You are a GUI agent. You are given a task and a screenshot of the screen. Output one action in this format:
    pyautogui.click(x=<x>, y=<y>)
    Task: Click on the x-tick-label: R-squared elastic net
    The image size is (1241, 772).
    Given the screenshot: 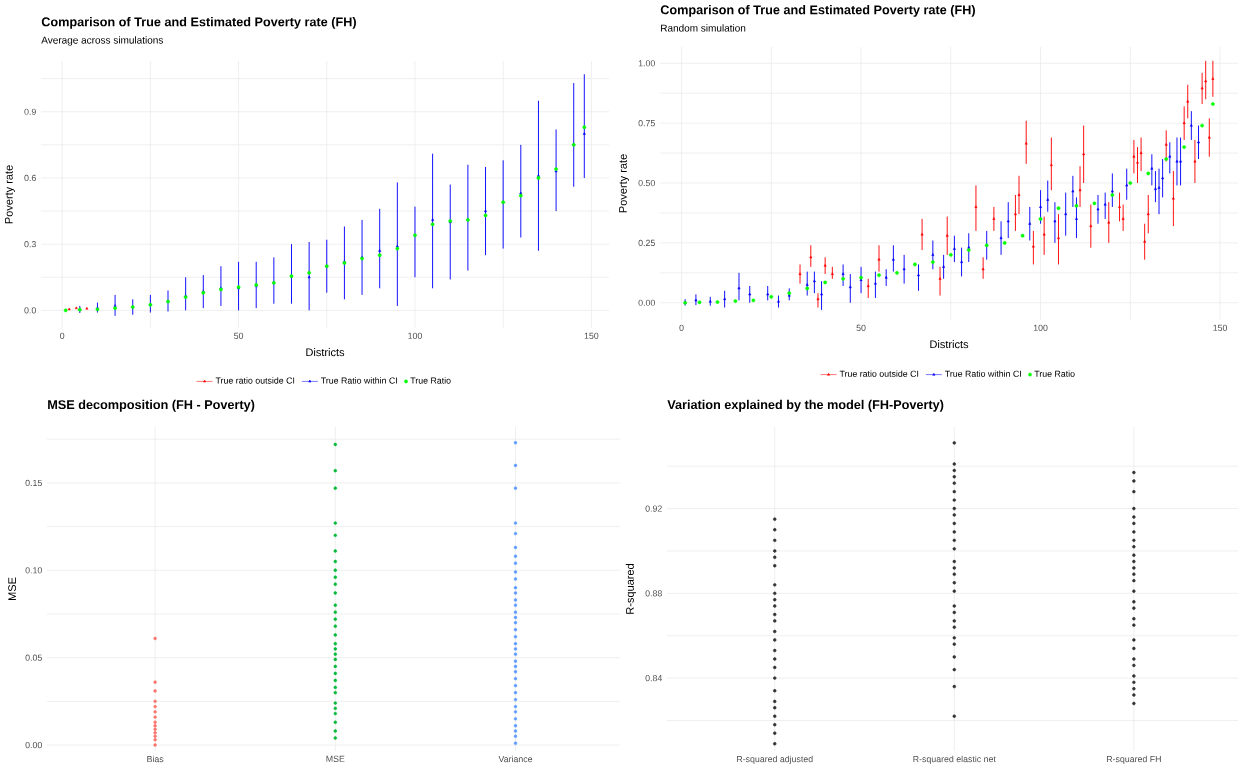 What is the action you would take?
    pyautogui.click(x=954, y=759)
    